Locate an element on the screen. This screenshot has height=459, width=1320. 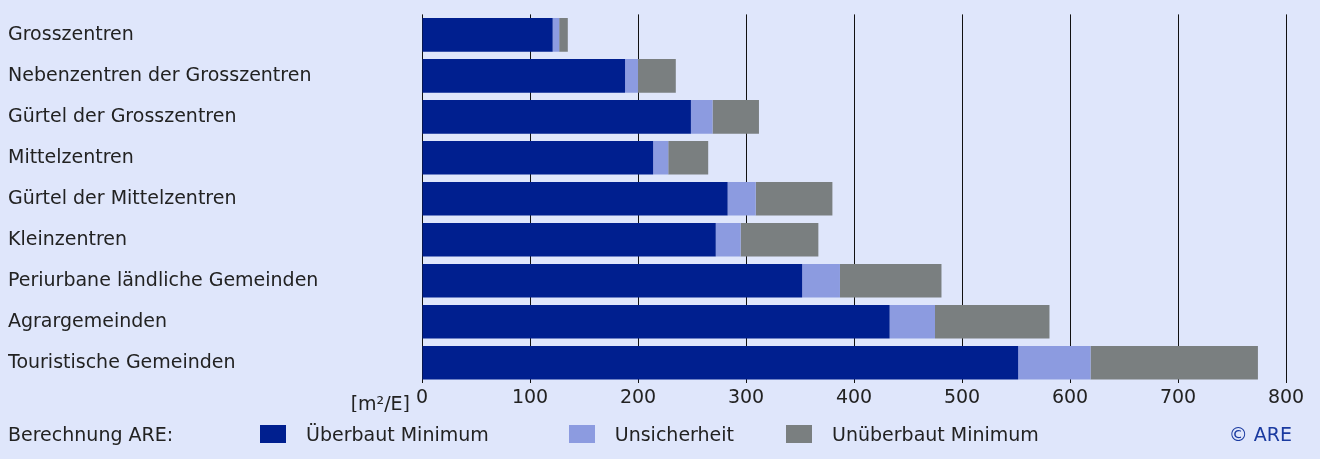
y-tick-label: Nebenzentren der Grosszentren is located at coordinates (160, 73).